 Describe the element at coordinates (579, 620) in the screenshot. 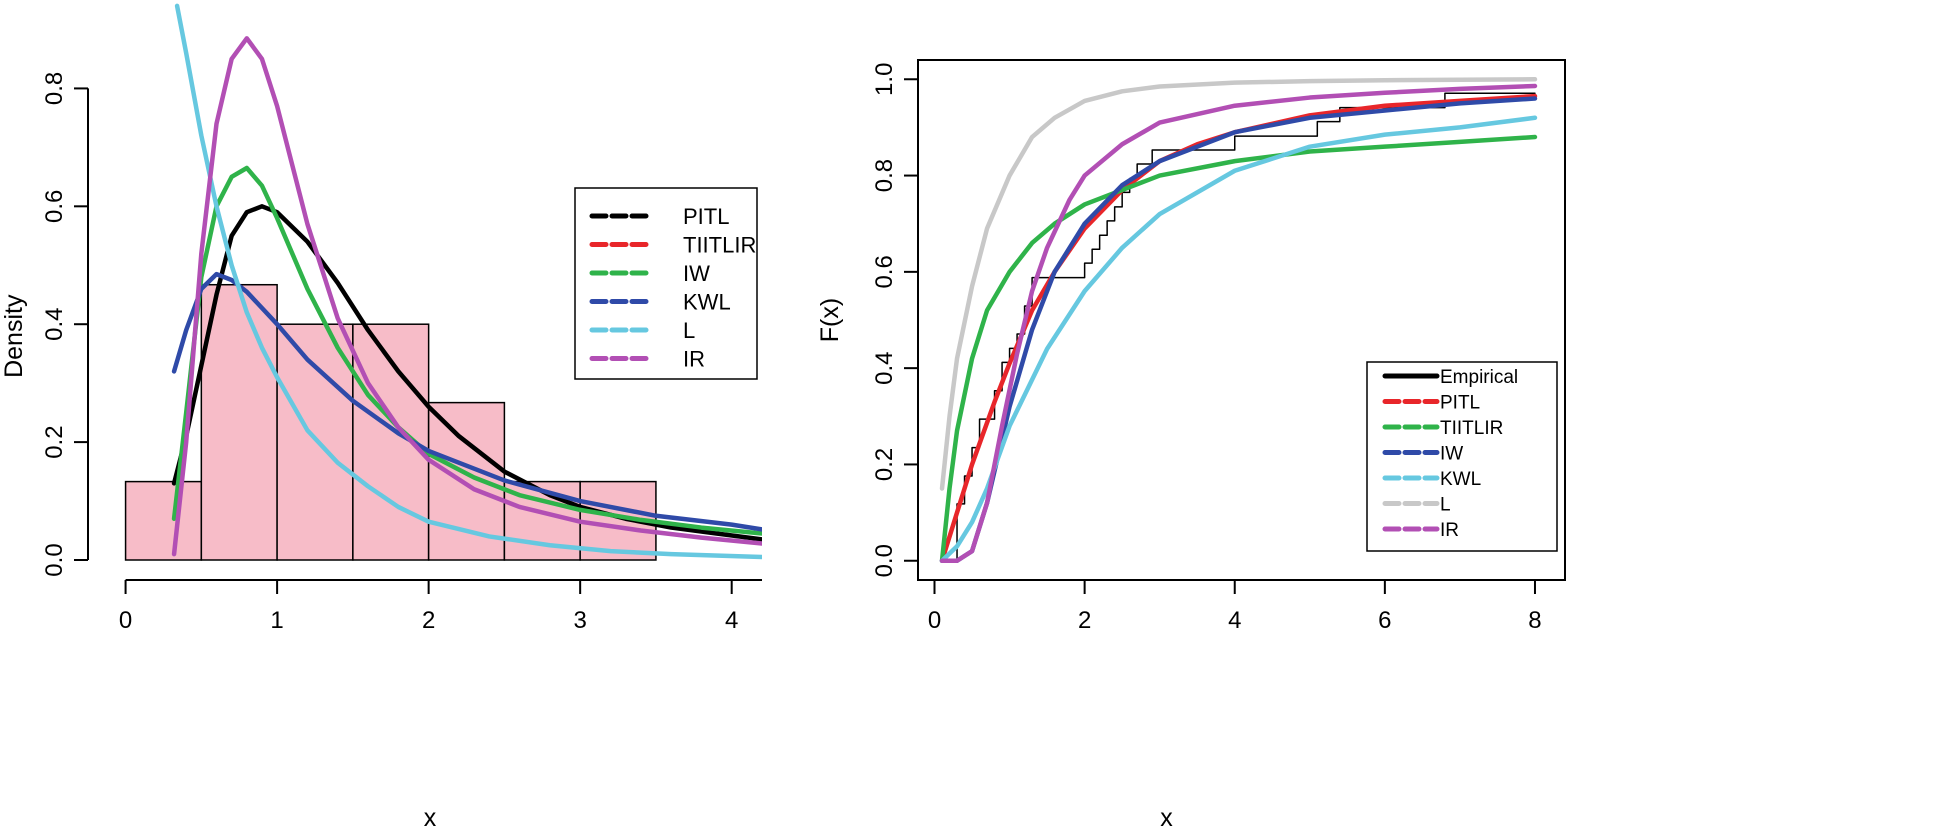

I see `x-tick-label: 3` at that location.